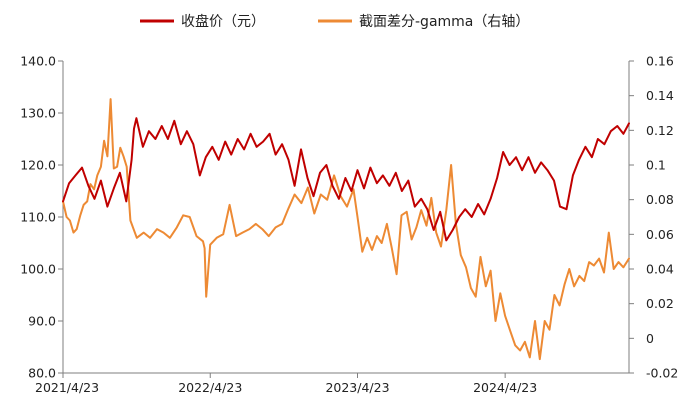  I want to click on left-axis-tick-label: 80.0, so click(42, 373).